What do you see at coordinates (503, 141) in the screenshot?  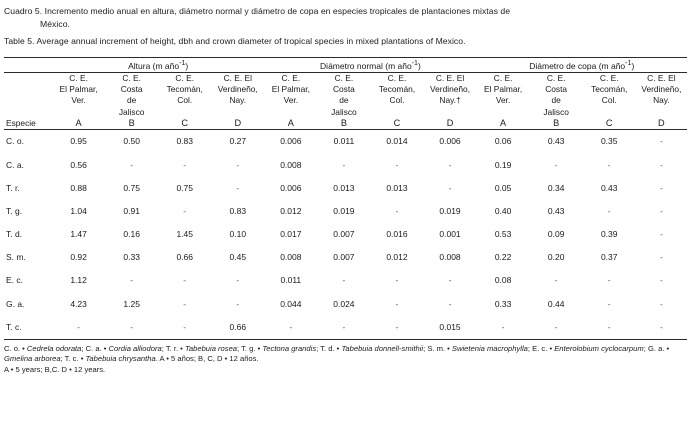 I see `cell-0-8: 0.06` at bounding box center [503, 141].